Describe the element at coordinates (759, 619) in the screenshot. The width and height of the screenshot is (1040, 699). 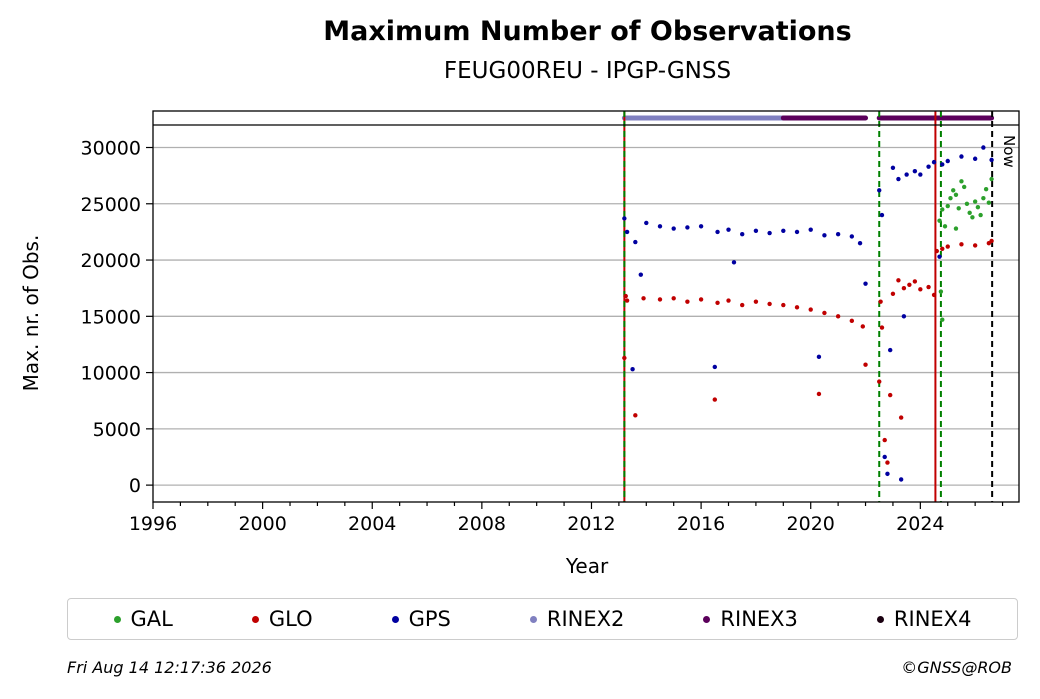
I see `legend-label: RINEX3` at that location.